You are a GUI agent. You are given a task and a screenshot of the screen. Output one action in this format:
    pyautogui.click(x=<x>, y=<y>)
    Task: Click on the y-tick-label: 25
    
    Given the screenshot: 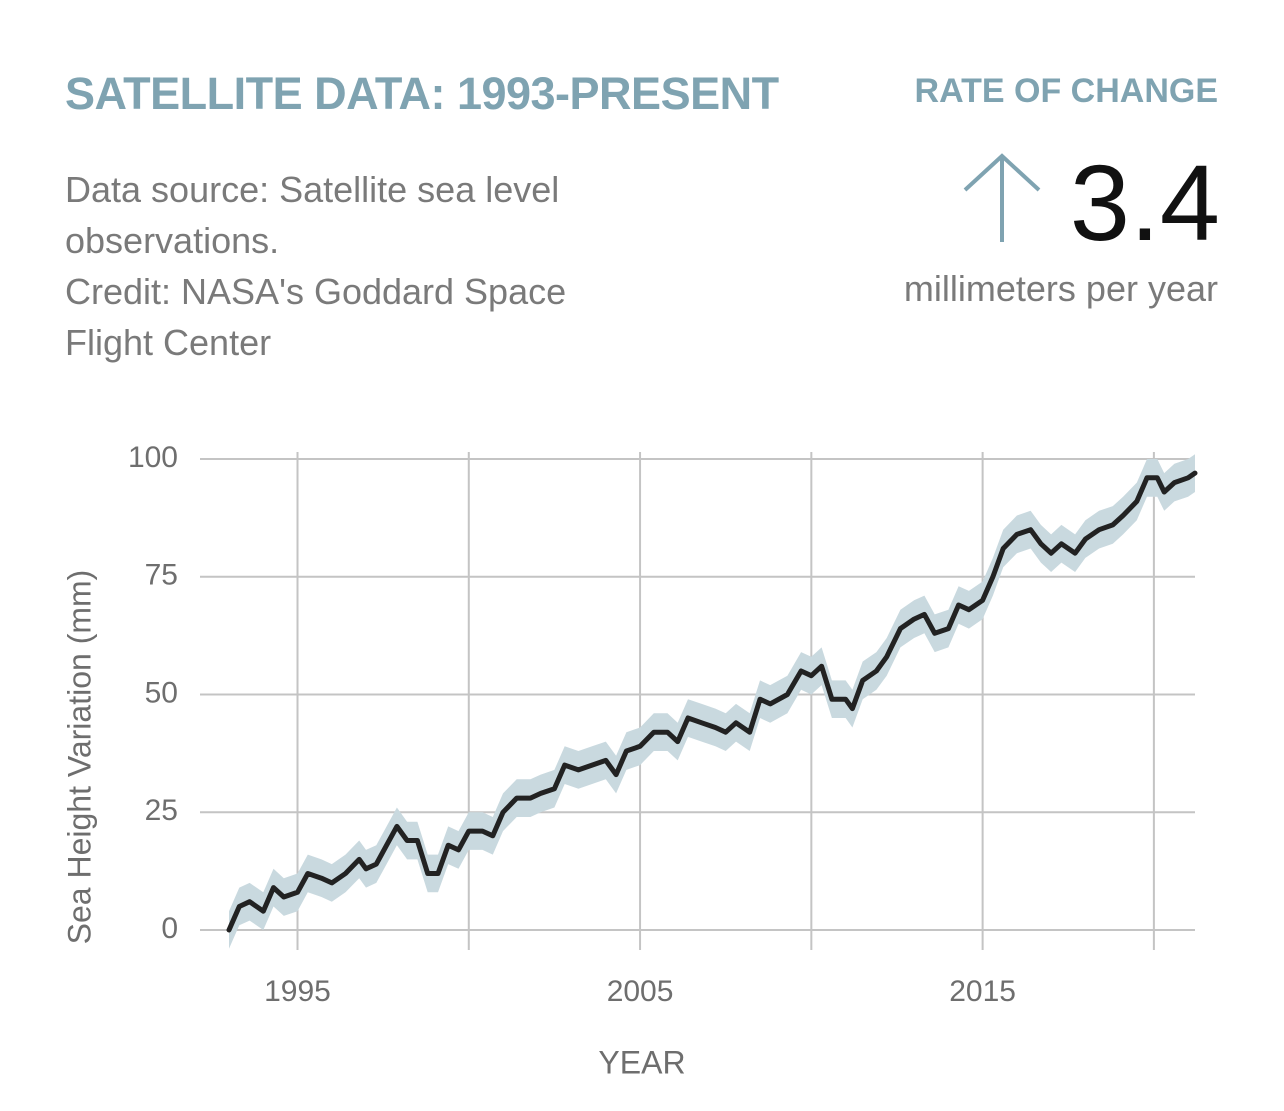 What is the action you would take?
    pyautogui.click(x=161, y=810)
    